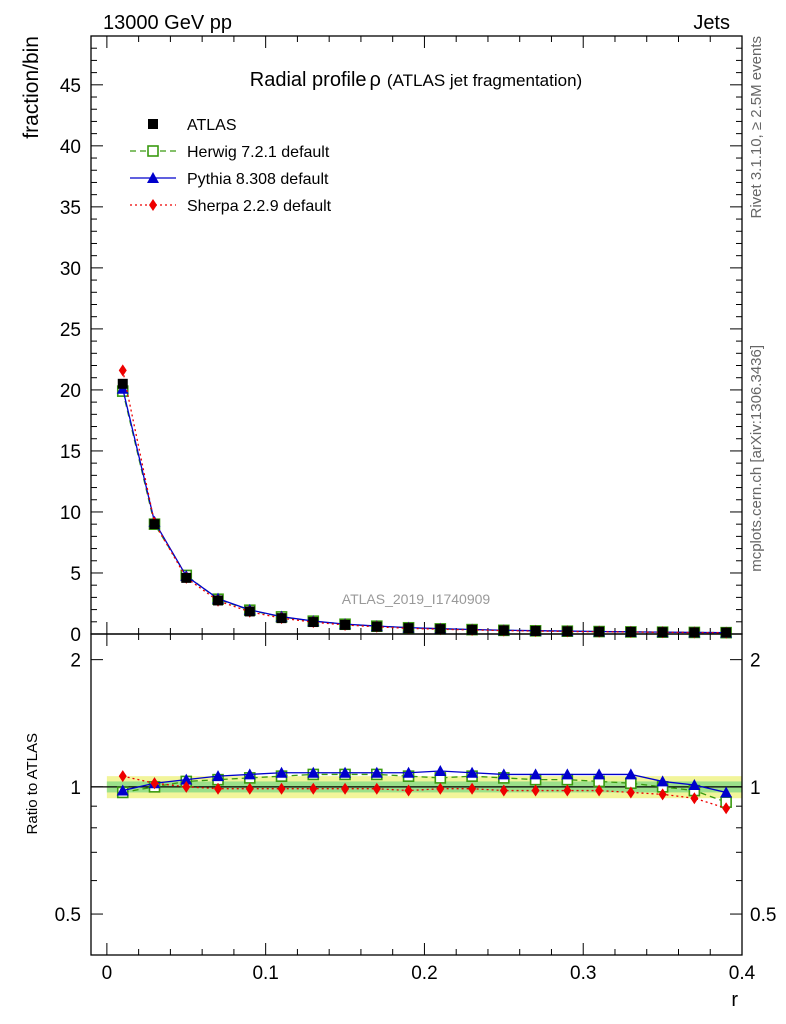  Describe the element at coordinates (259, 206) in the screenshot. I see `legend-label-sherpa: Sherpa 2.2.9 default` at that location.